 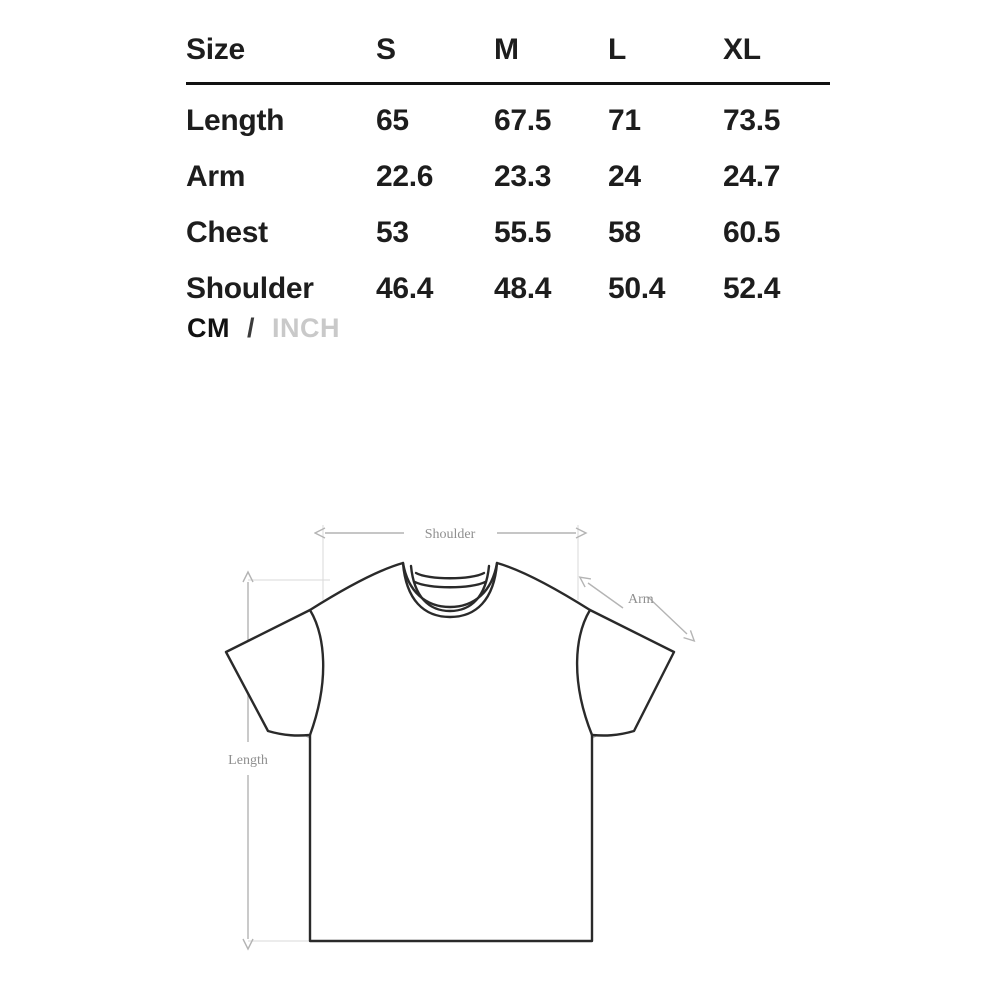 What do you see at coordinates (450, 534) in the screenshot?
I see `shoulder-dimension-label: Shoulder` at bounding box center [450, 534].